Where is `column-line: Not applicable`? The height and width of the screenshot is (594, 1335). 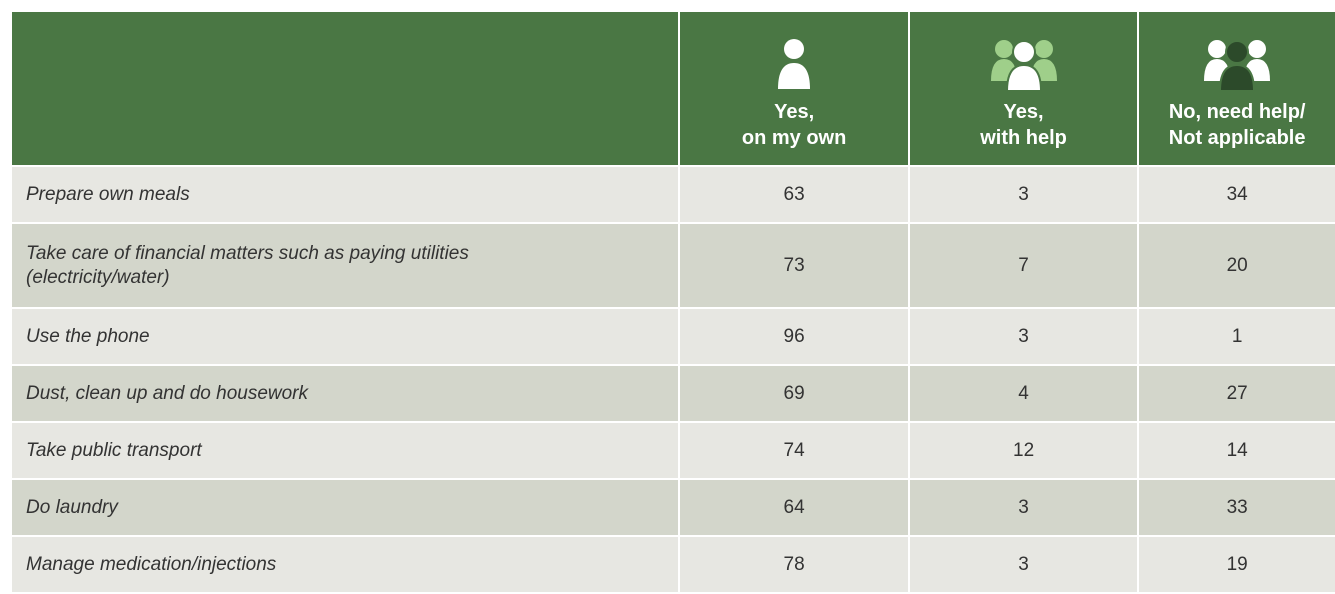
column-line: Not applicable is located at coordinates (1237, 138).